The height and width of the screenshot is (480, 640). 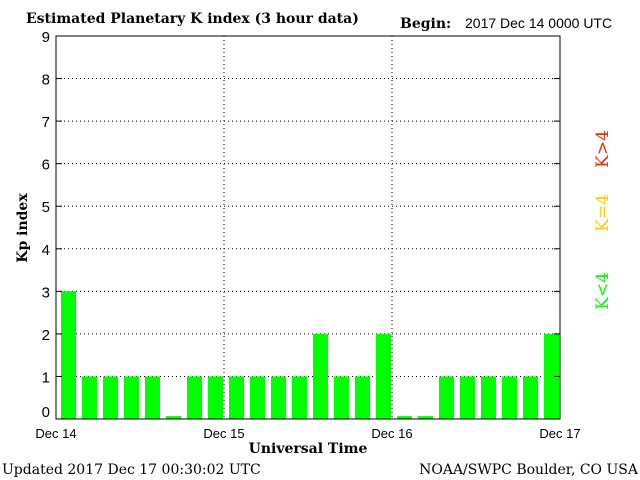 What do you see at coordinates (603, 213) in the screenshot?
I see `legend-k-equal-4: K=4` at bounding box center [603, 213].